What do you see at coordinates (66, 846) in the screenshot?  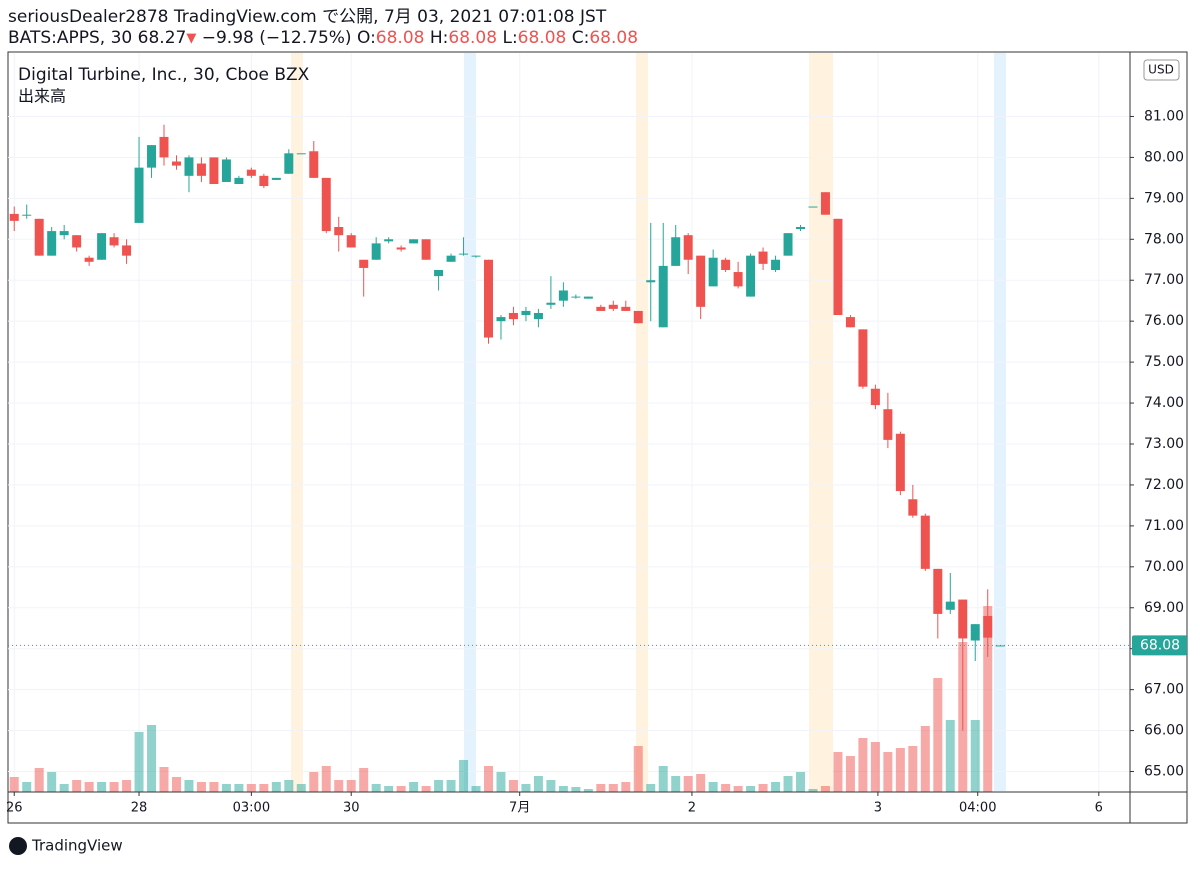 I see `footer: TradingView` at bounding box center [66, 846].